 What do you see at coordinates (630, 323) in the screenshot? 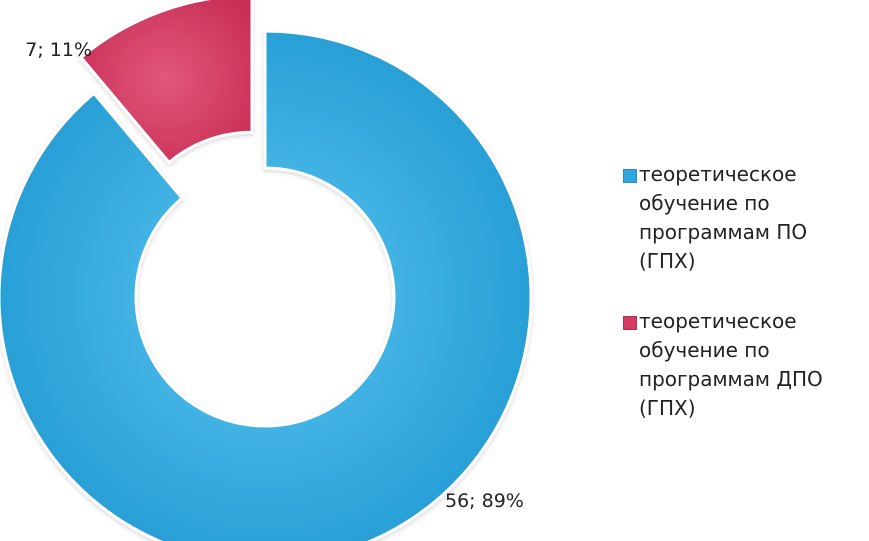
I see `legend-swatch-dpo` at bounding box center [630, 323].